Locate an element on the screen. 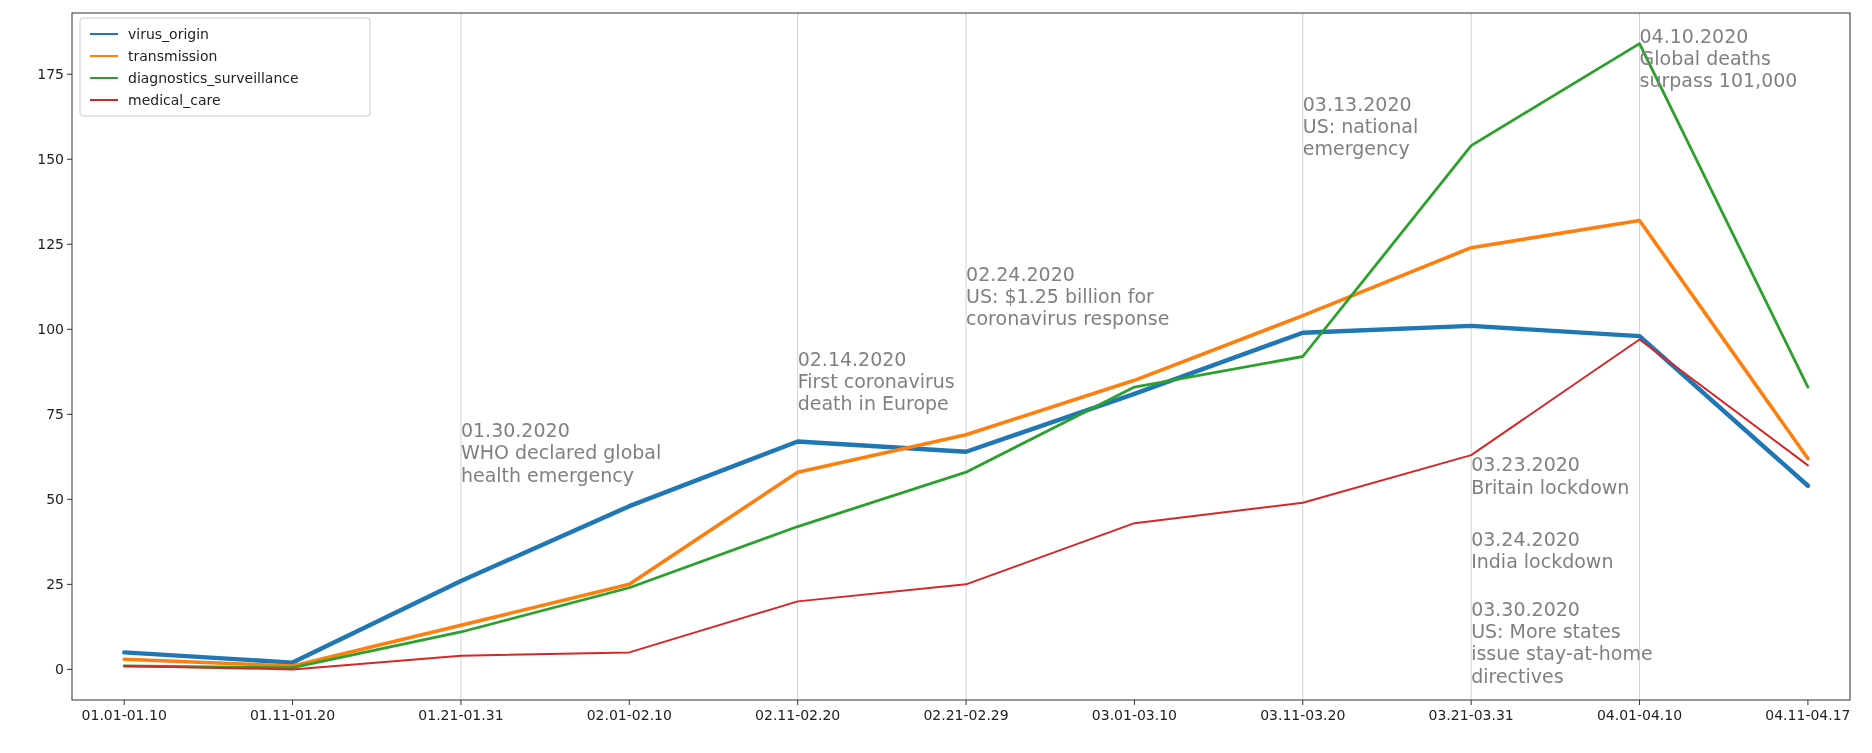  x-tick-label: 02.01-02.10 is located at coordinates (629, 715).